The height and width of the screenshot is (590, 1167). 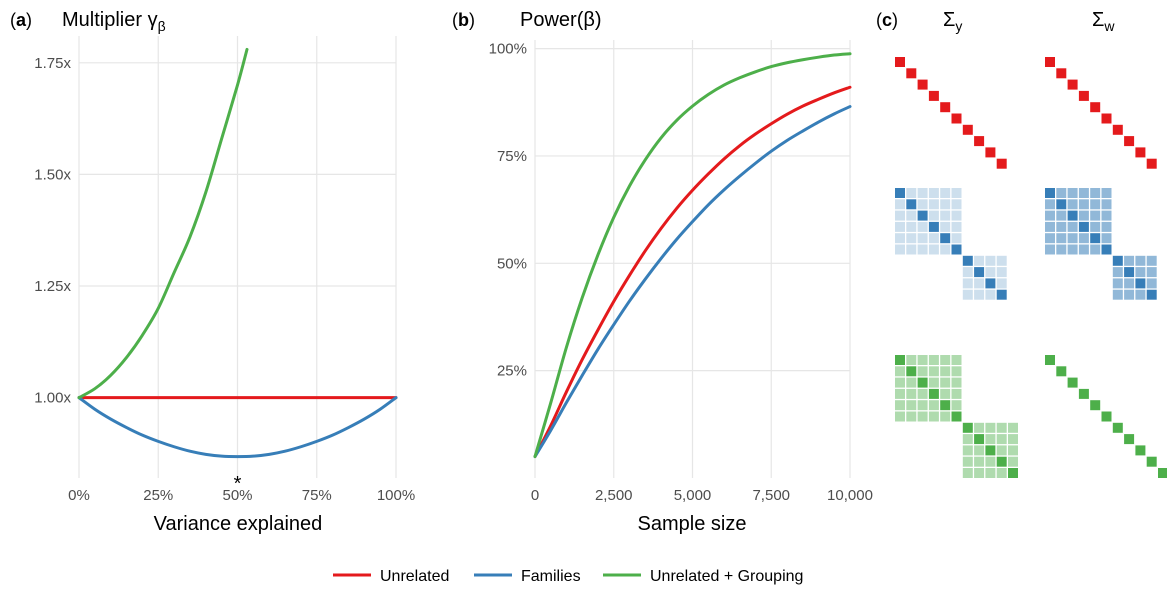 I want to click on y-tick-label: 50%, so click(x=512, y=263).